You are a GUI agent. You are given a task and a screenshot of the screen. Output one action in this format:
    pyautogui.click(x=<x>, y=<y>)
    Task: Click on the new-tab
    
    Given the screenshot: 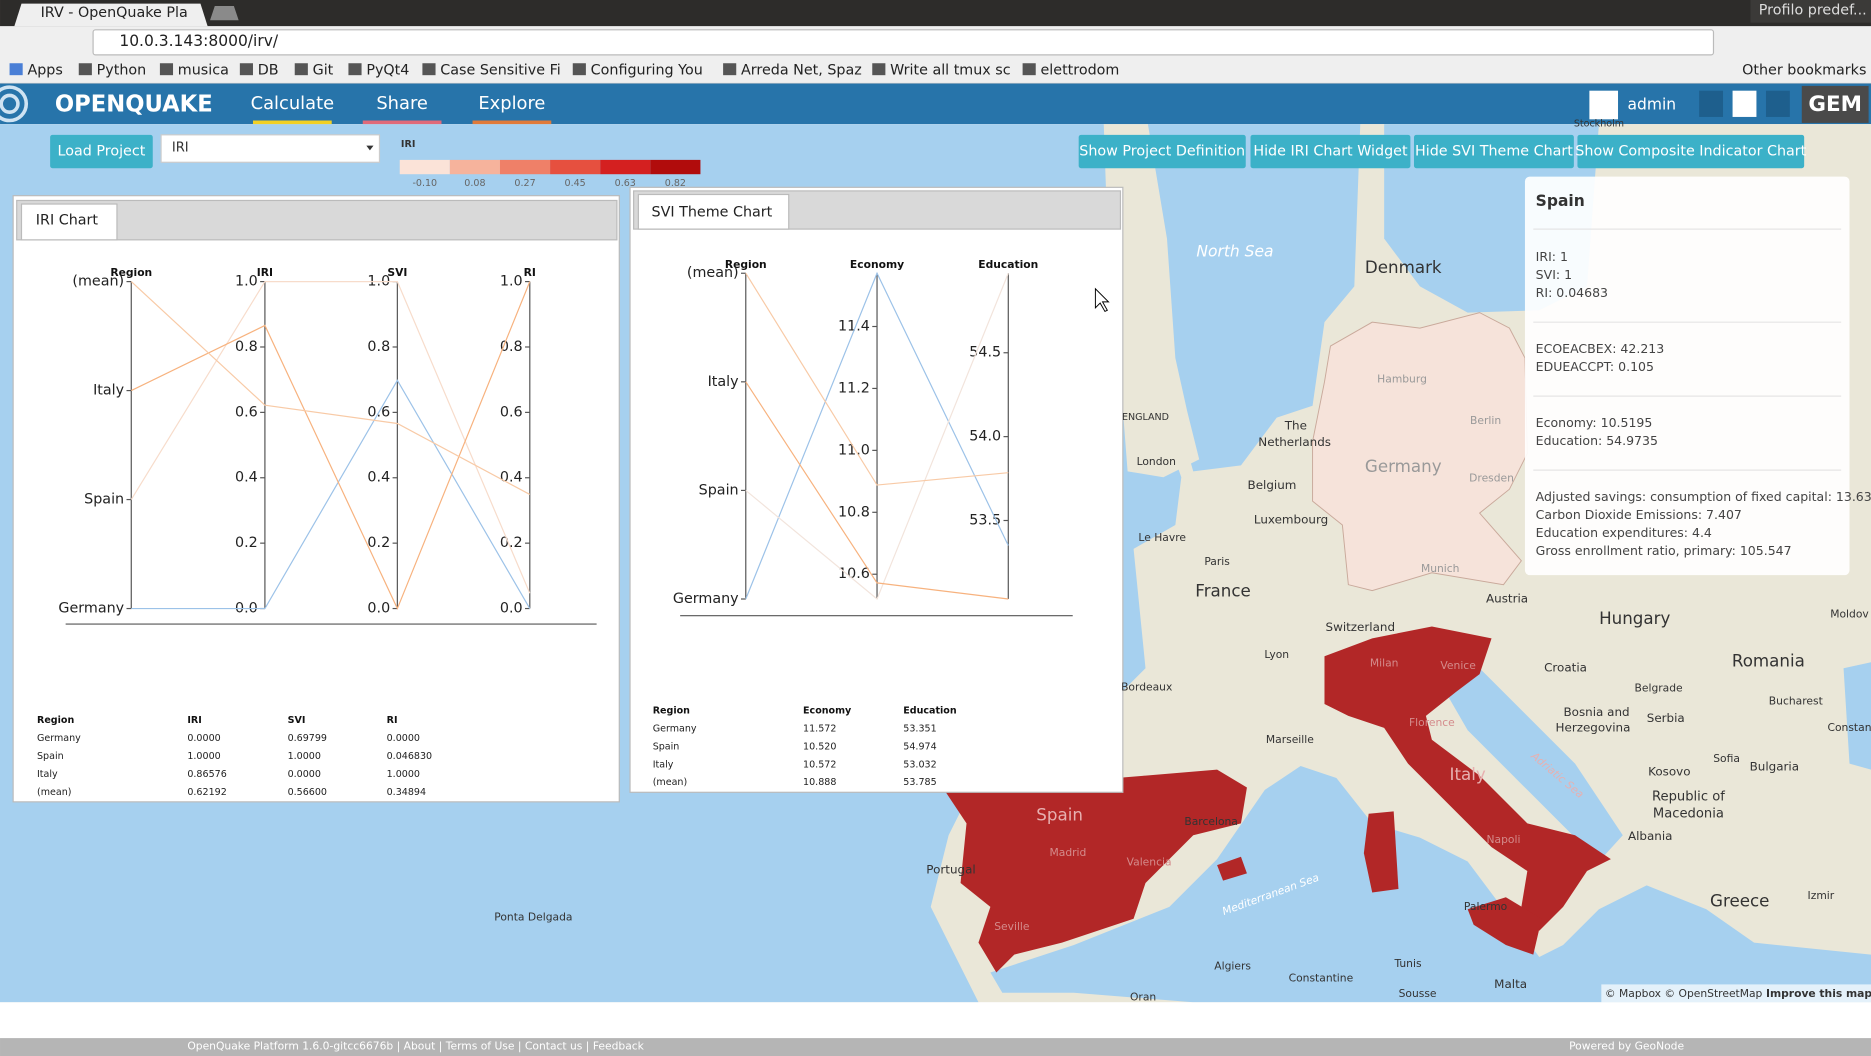 What is the action you would take?
    pyautogui.click(x=224, y=13)
    